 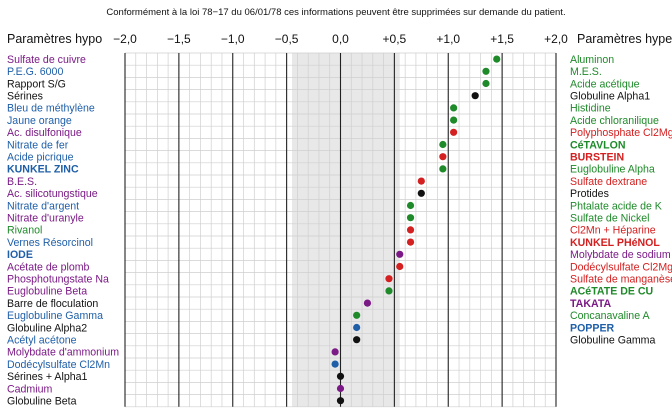 I want to click on left-label: Nitrate d'argent, so click(x=43, y=206).